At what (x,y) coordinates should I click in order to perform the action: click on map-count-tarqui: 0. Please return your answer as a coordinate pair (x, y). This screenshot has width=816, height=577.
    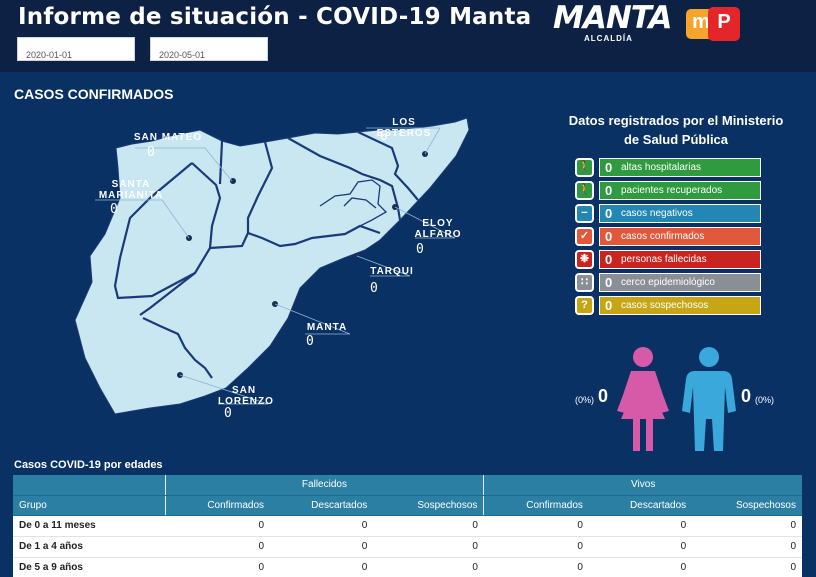
    Looking at the image, I should click on (374, 288).